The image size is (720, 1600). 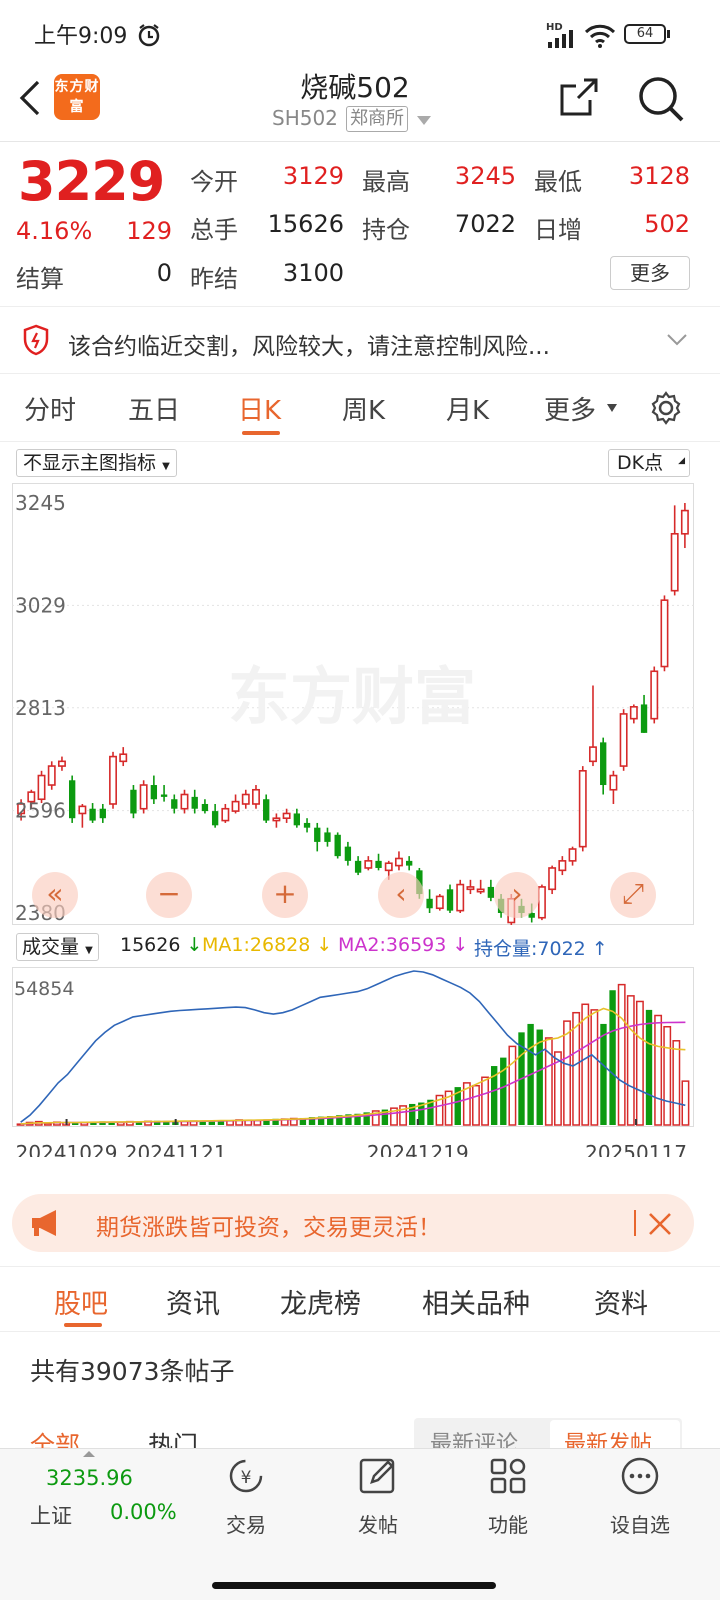 I want to click on trade-button: ¥ 交易, so click(x=246, y=1496).